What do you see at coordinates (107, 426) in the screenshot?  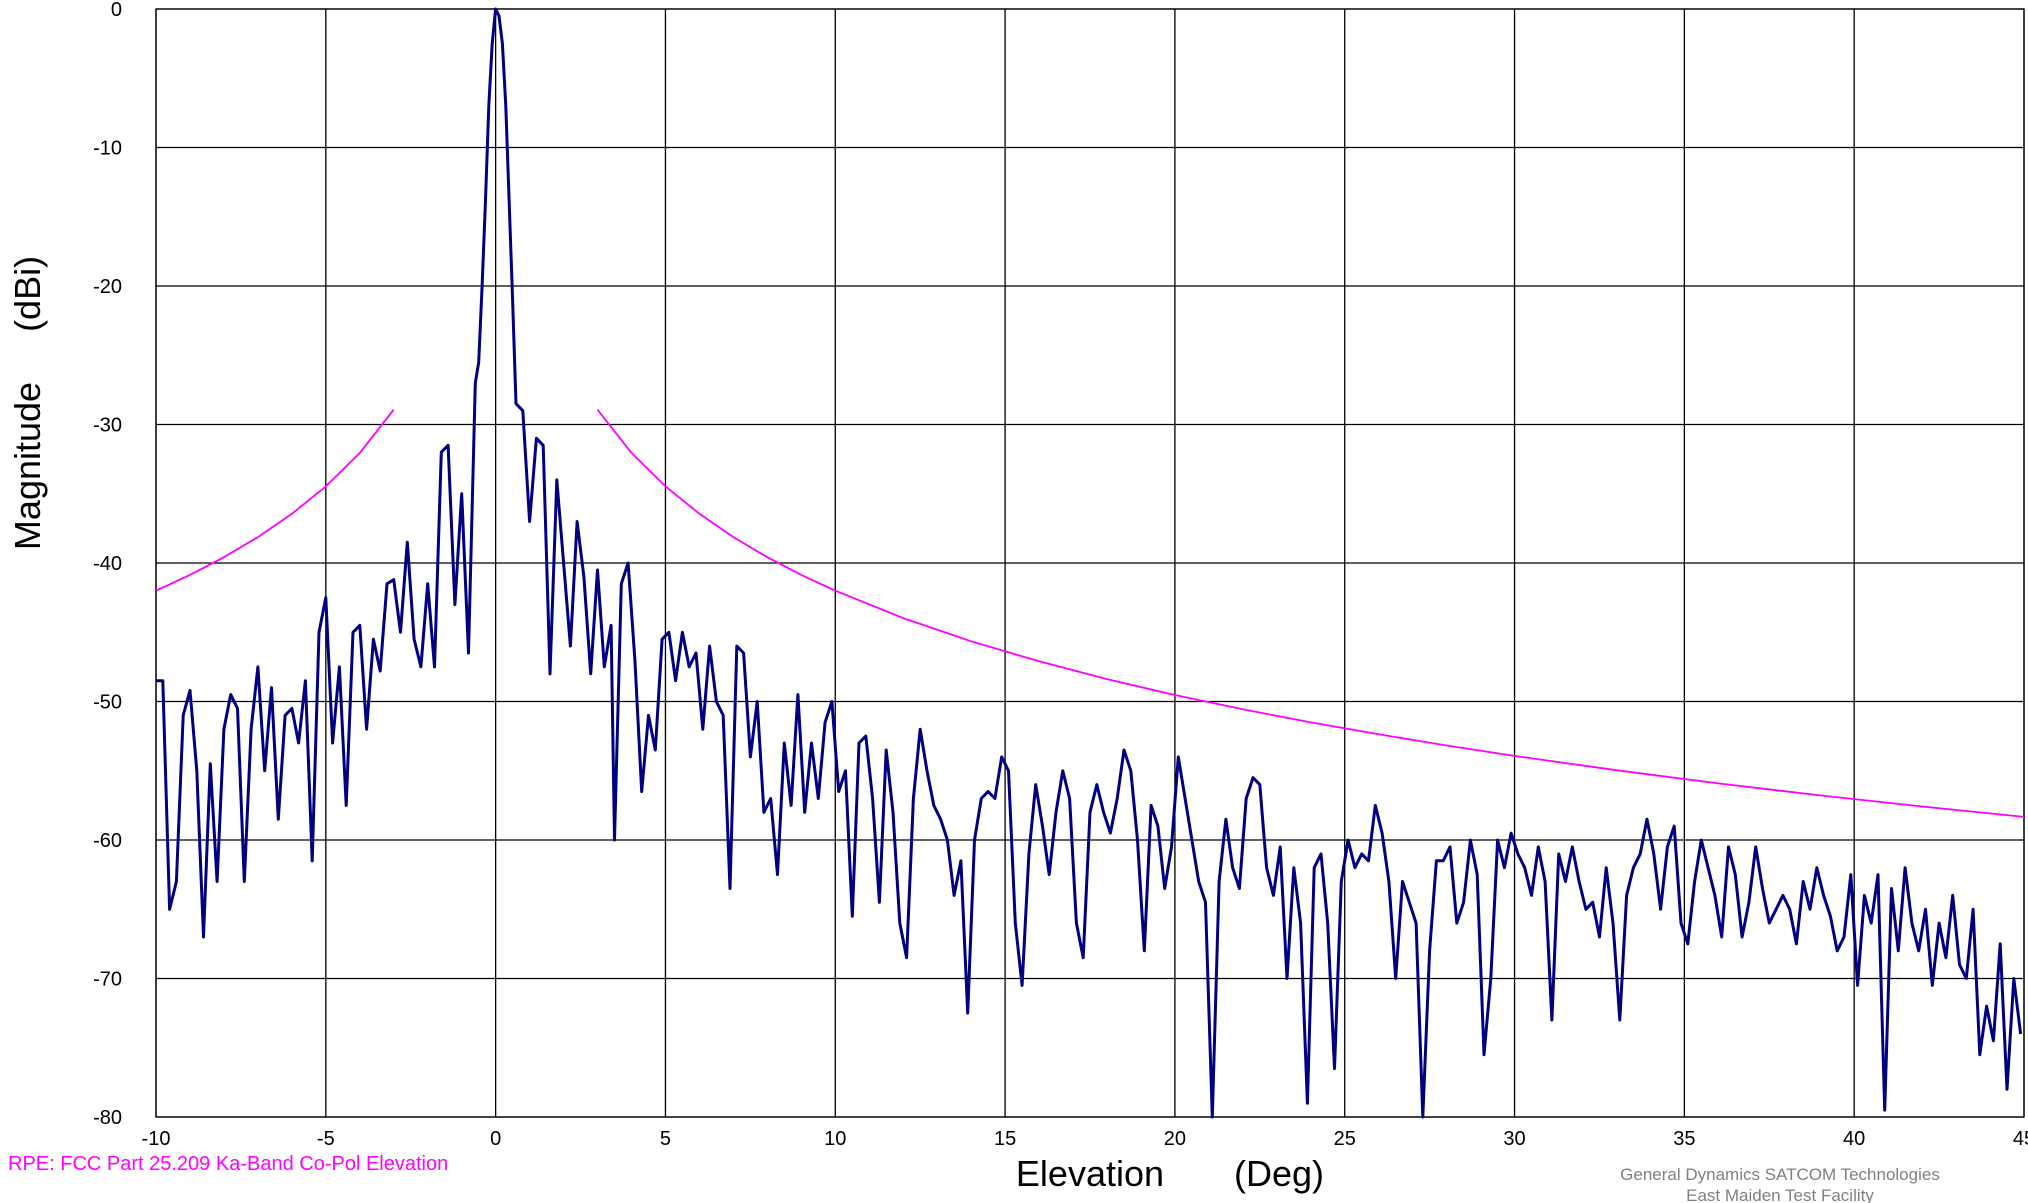 I see `y-tick-label: -30` at bounding box center [107, 426].